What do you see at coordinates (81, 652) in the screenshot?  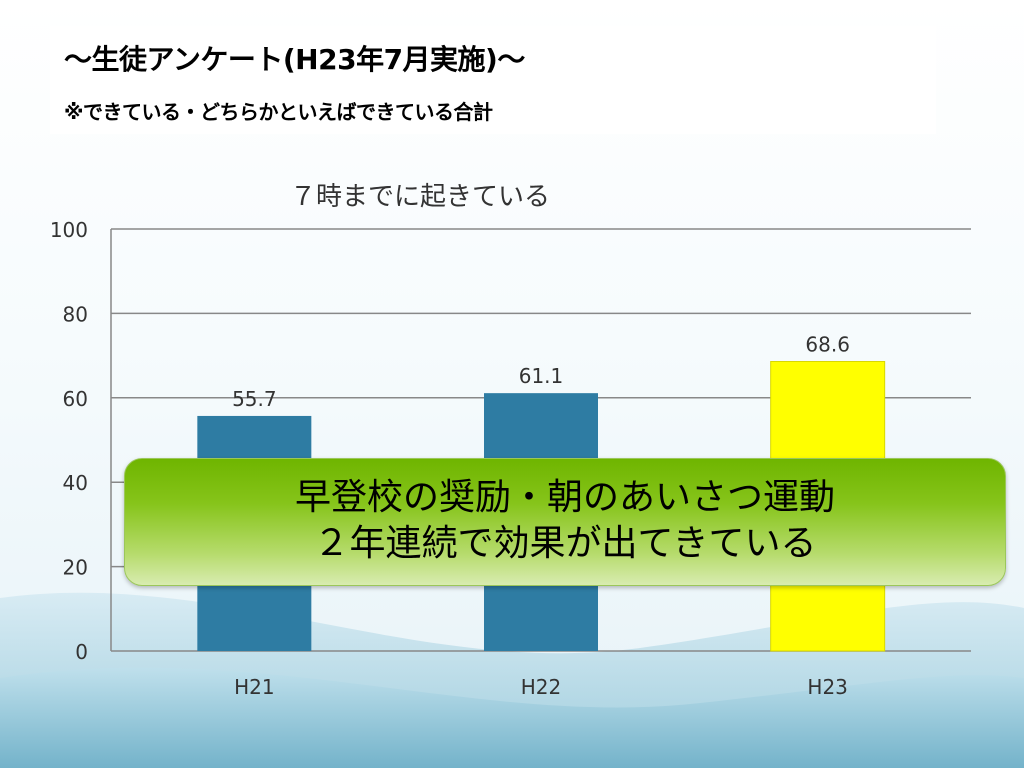 I see `y-tick-label-0: 0` at bounding box center [81, 652].